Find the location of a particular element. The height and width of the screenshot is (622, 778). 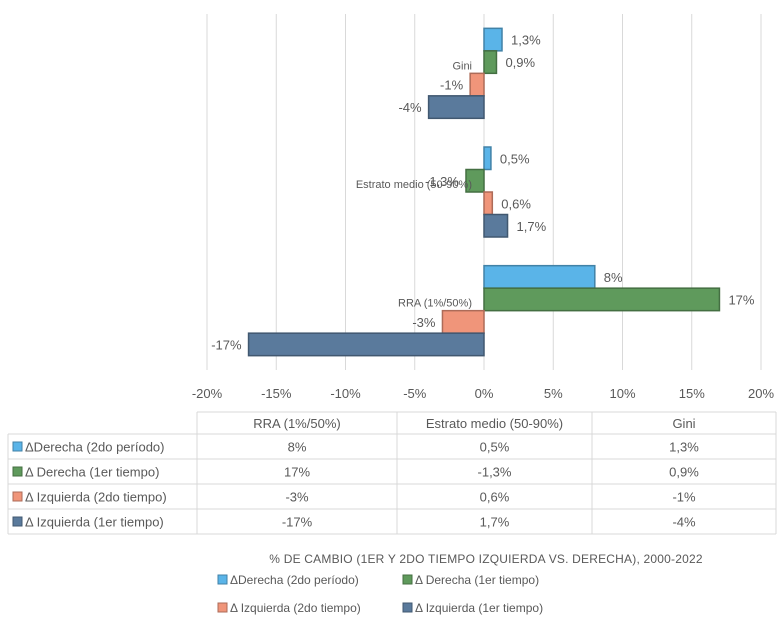

legend-label: Δ Izquierda (1er tiempo) is located at coordinates (479, 608).